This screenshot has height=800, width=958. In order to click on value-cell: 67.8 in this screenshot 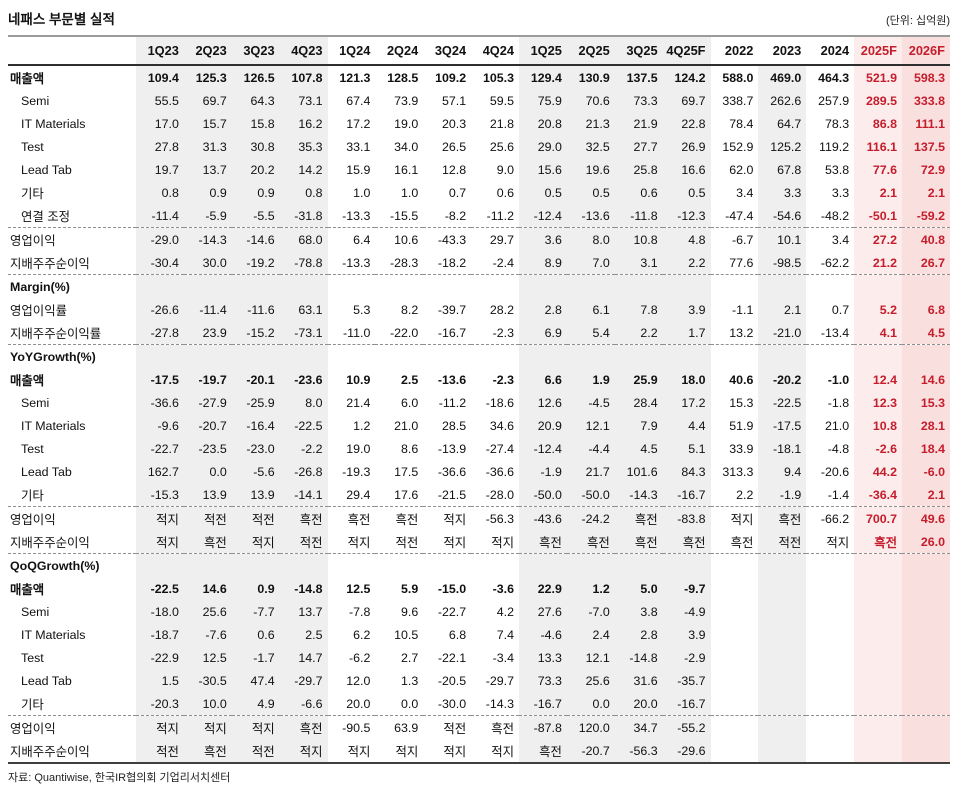, I will do `click(782, 169)`.